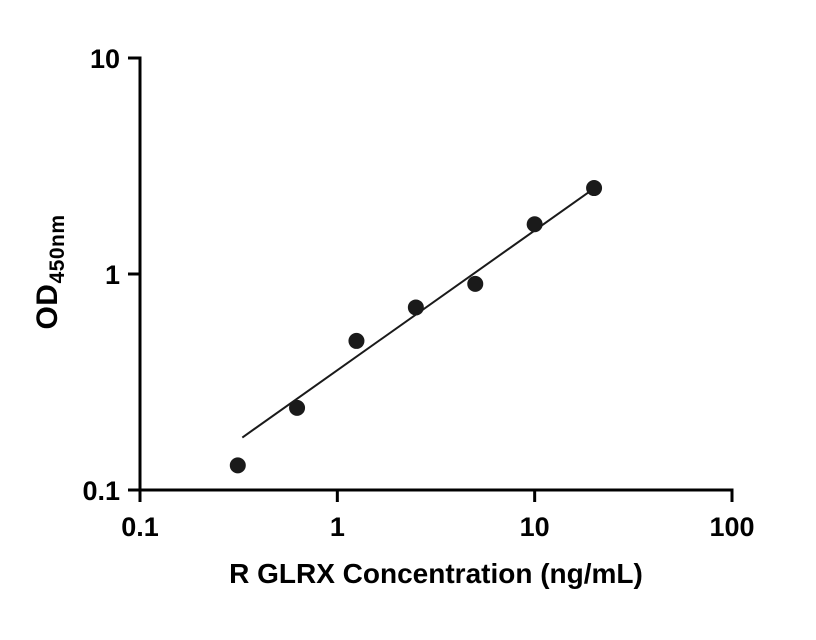 Image resolution: width=816 pixels, height=640 pixels. Describe the element at coordinates (337, 527) in the screenshot. I see `x-tick-label: 1` at that location.